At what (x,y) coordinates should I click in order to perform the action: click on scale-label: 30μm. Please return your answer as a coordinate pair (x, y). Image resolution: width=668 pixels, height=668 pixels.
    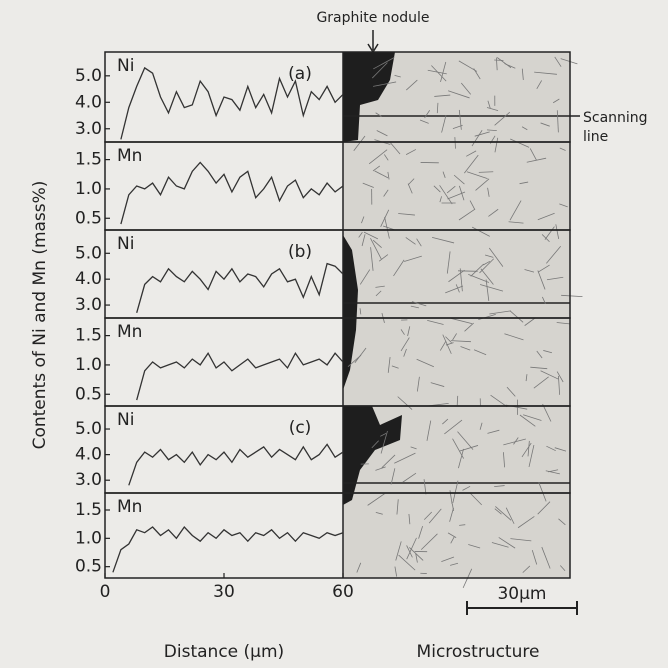
    Looking at the image, I should click on (521, 594).